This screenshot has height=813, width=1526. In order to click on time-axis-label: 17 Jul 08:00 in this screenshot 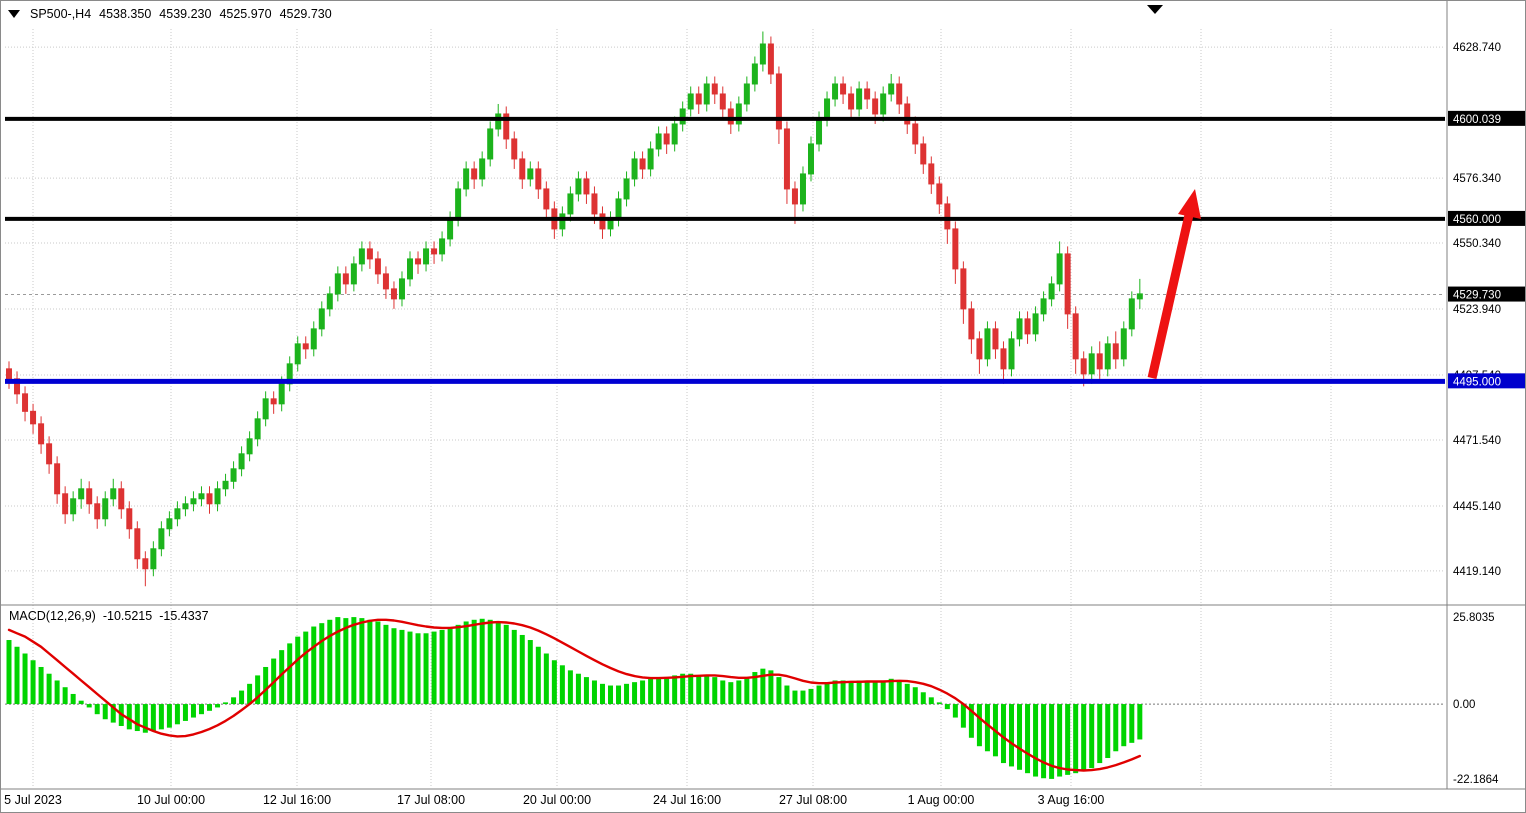, I will do `click(431, 800)`.